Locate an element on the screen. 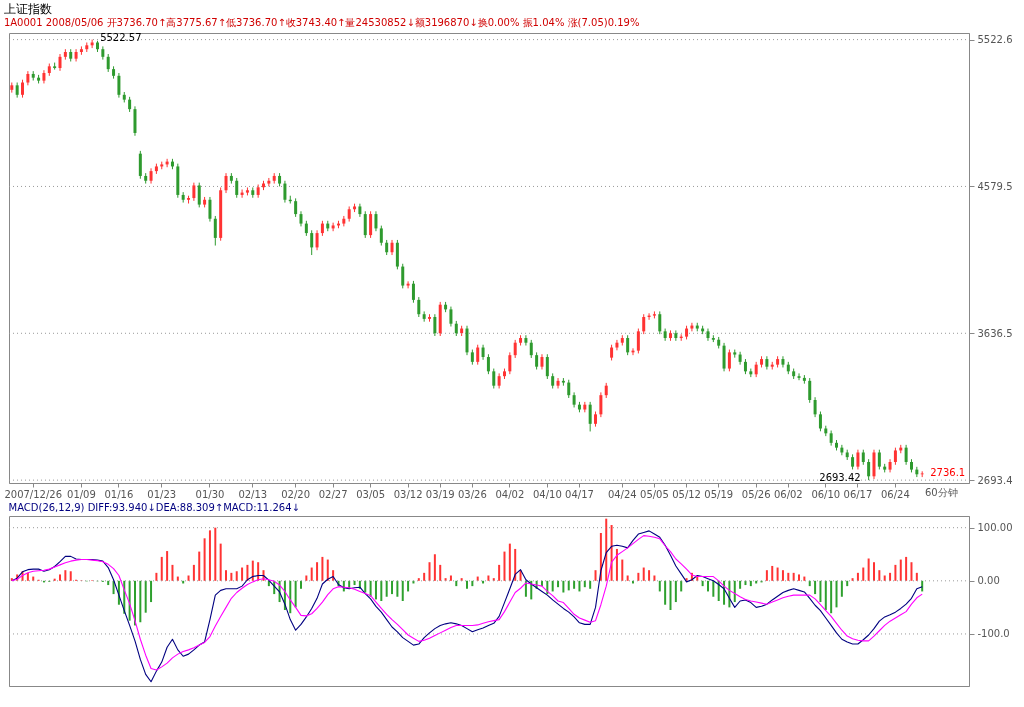  x-tick-label: 01/23 is located at coordinates (162, 494).